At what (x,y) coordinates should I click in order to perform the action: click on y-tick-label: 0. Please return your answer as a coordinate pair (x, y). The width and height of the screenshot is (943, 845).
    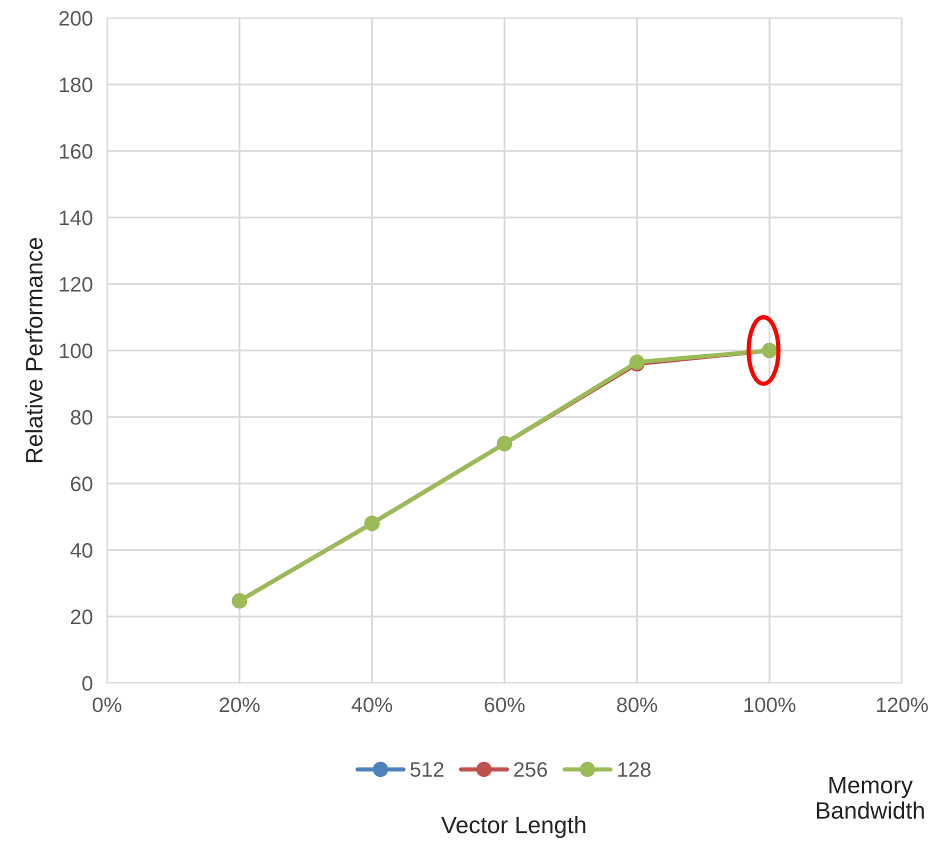
    Looking at the image, I should click on (87, 683).